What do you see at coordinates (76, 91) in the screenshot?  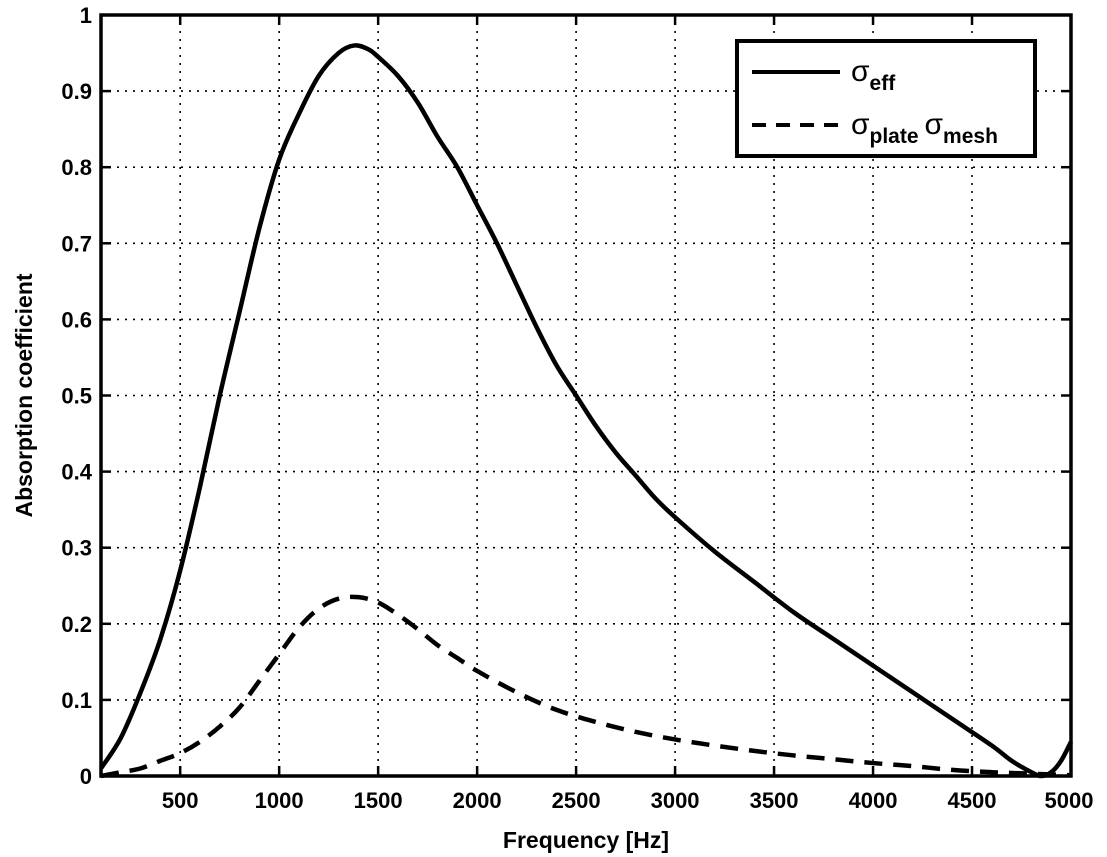 I see `y-tick-label: 0.9` at bounding box center [76, 91].